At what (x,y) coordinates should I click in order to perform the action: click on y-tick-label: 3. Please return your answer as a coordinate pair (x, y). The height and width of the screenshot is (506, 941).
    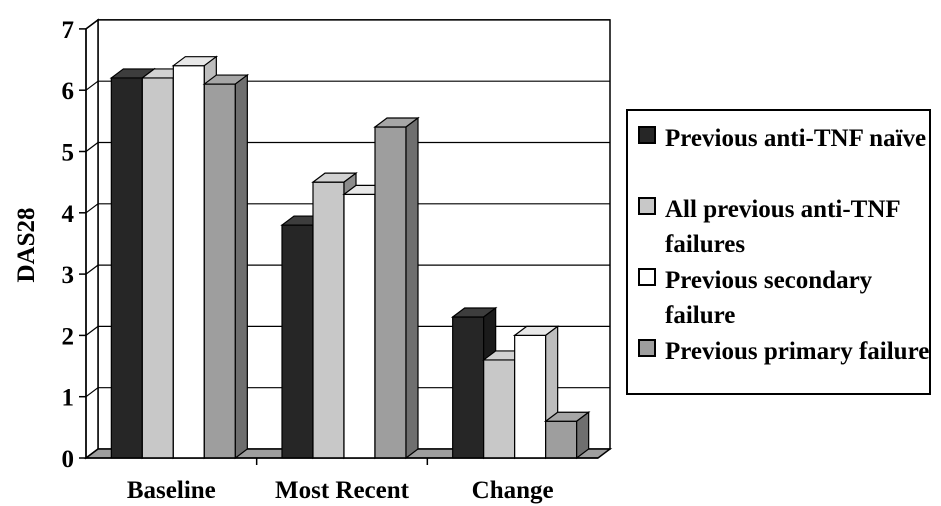
    Looking at the image, I should click on (68, 275).